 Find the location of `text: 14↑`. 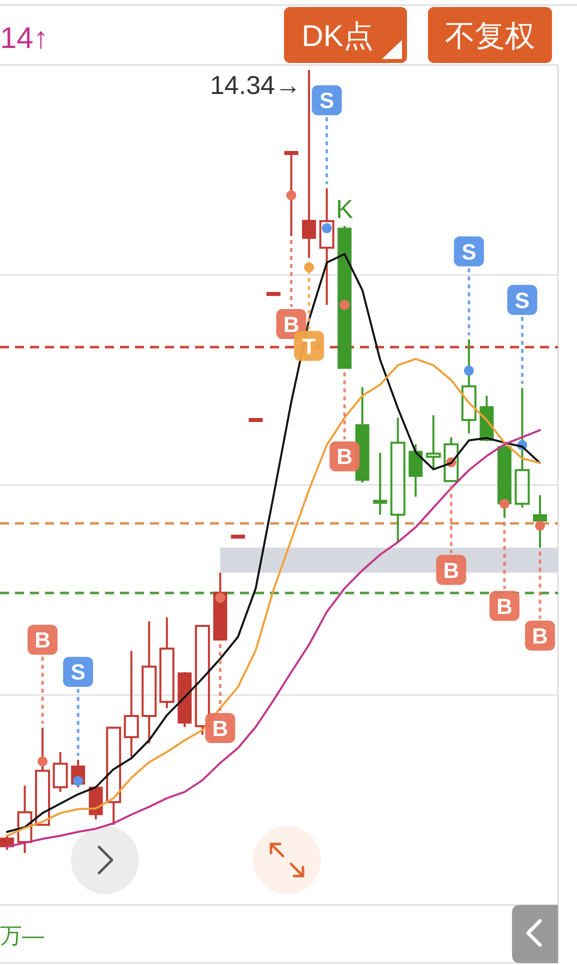

text: 14↑ is located at coordinates (24, 38).